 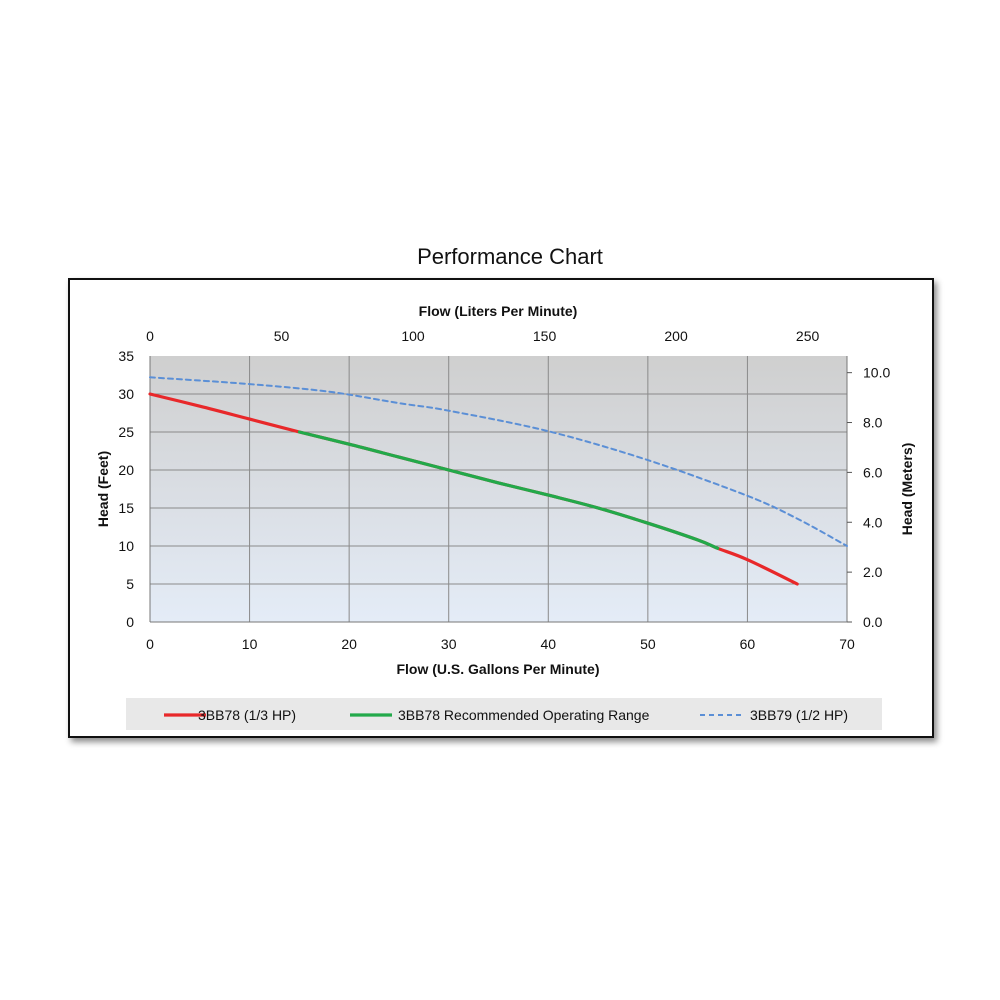 I want to click on y-tick-label: 25, so click(x=126, y=432).